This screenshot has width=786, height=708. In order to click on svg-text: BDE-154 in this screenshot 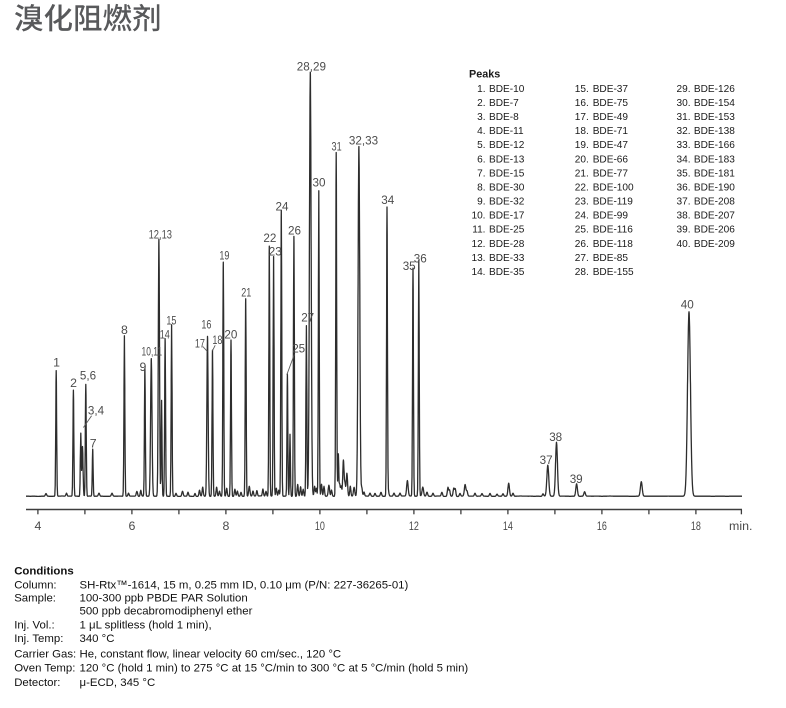, I will do `click(714, 103)`.